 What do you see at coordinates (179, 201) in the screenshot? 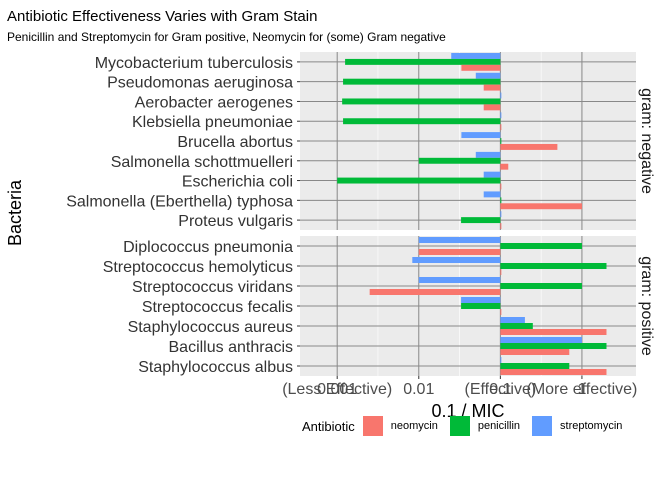
I see `y-tick-label: Salmonella (Eberthella) typhosa` at bounding box center [179, 201].